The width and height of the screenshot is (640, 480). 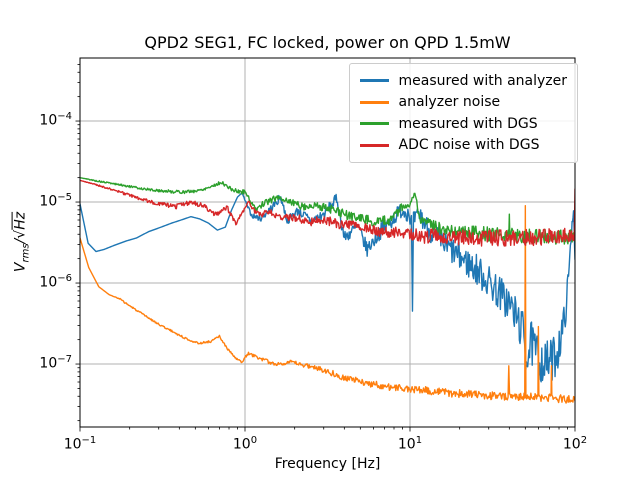 I want to click on legend-item: ADC noise with DGS, so click(x=463, y=146).